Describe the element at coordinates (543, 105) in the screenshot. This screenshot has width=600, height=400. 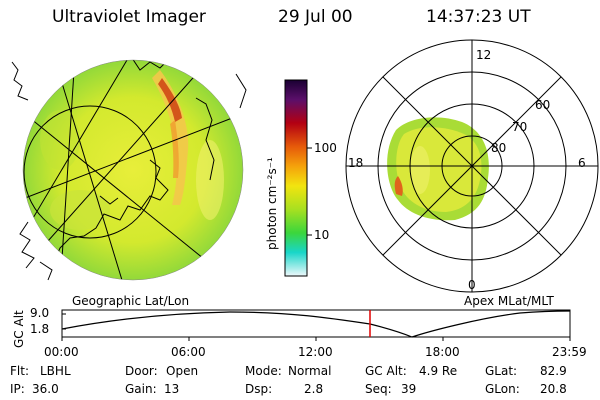
I see `mlat-label-60: 60` at that location.